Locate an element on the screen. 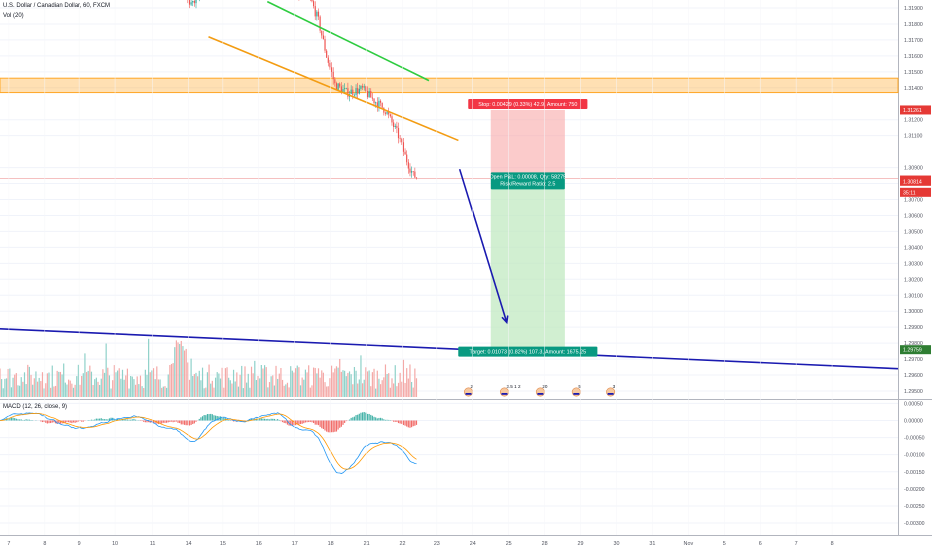  target-zone is located at coordinates (527, 264).